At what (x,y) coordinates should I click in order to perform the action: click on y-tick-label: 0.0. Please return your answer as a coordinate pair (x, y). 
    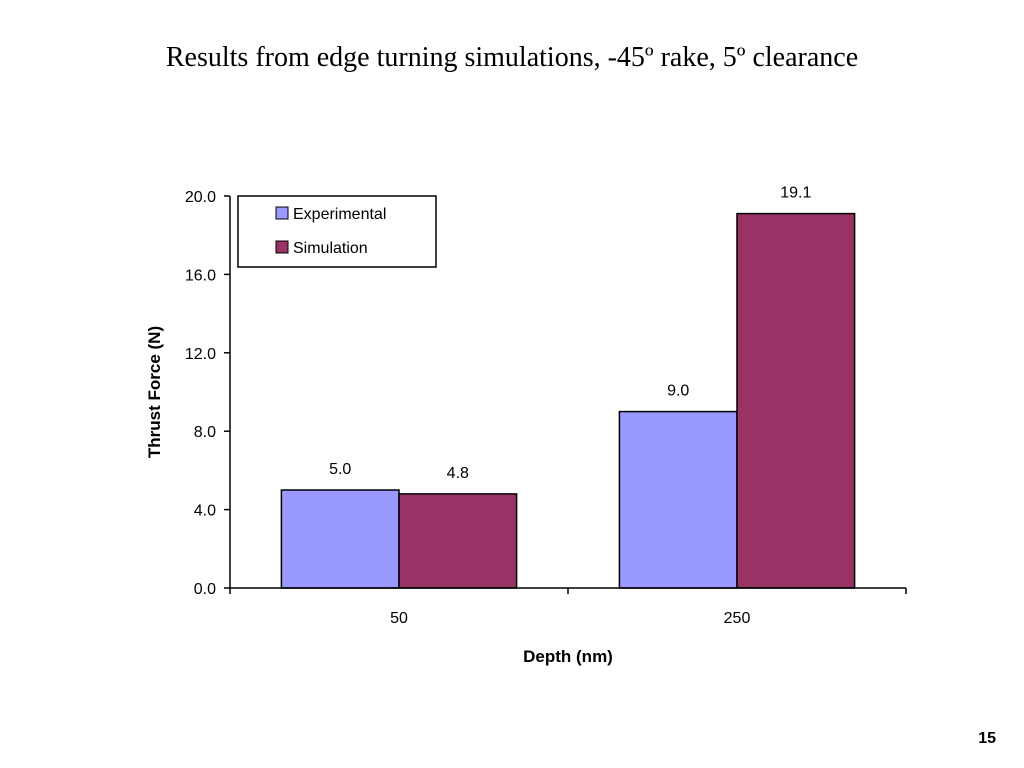
    Looking at the image, I should click on (205, 589).